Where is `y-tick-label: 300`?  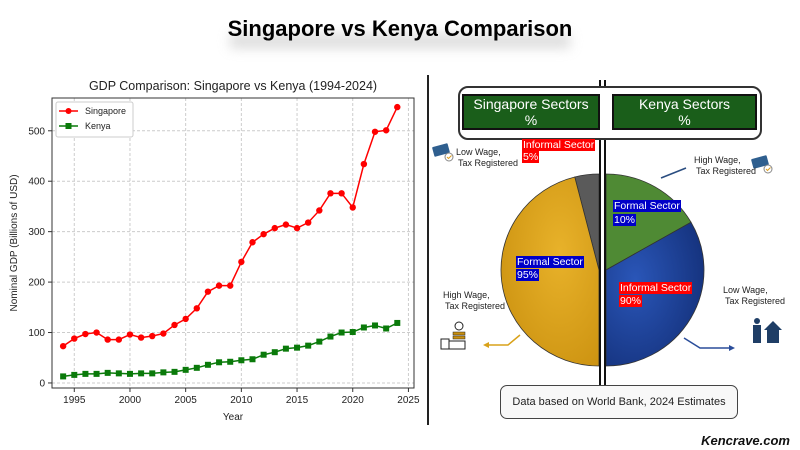
y-tick-label: 300 is located at coordinates (36, 232).